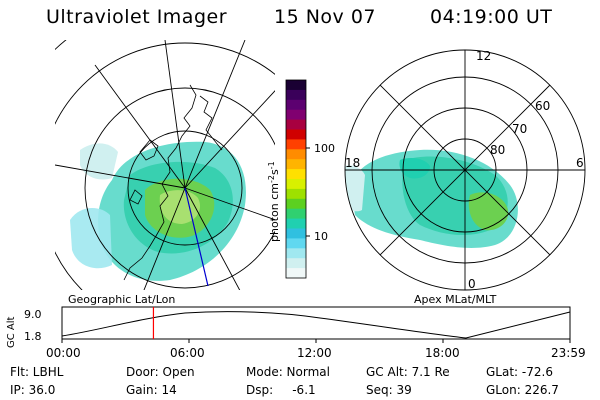 The image size is (600, 400). What do you see at coordinates (137, 17) in the screenshot?
I see `instrument-title: Ultraviolet Imager` at bounding box center [137, 17].